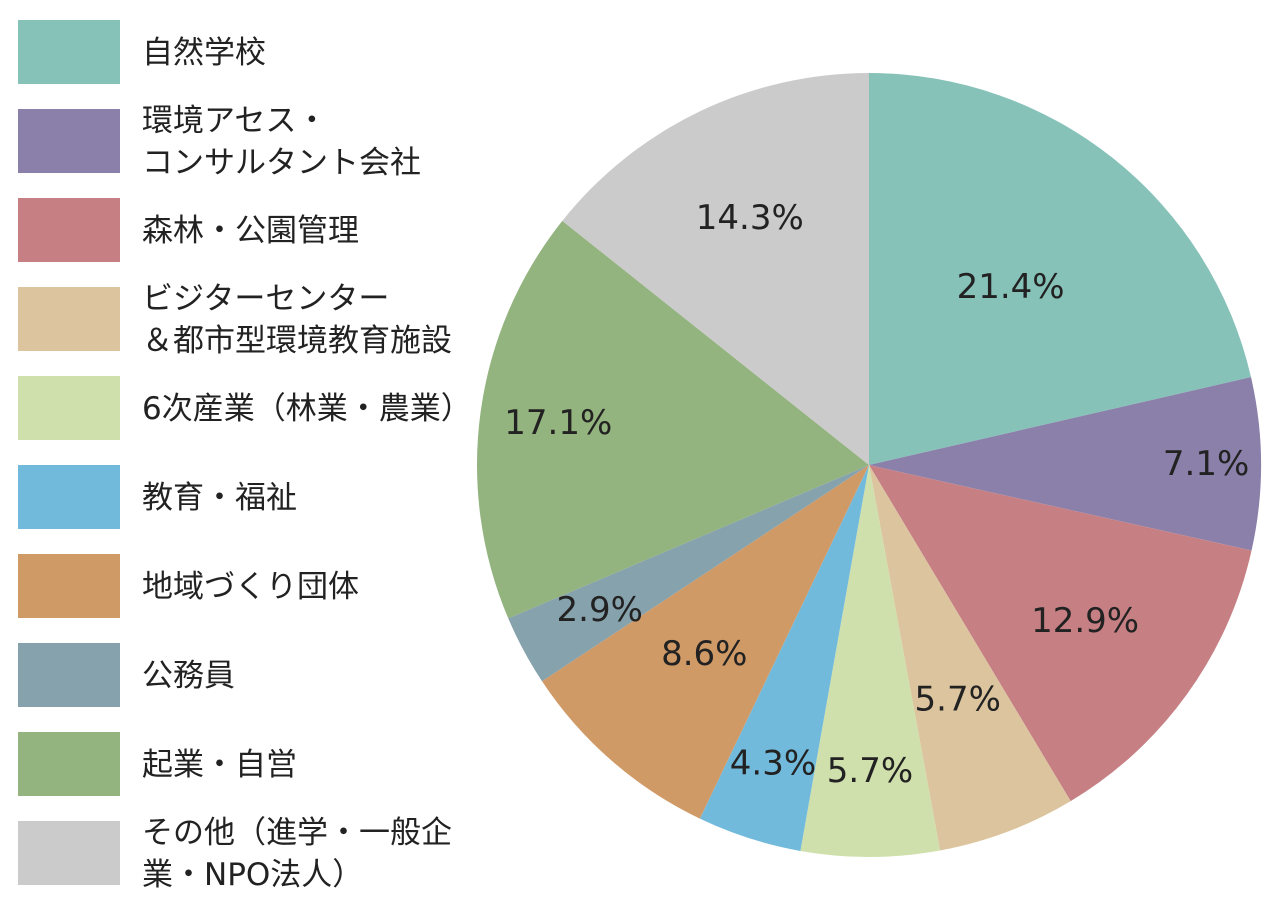 This screenshot has width=1280, height=903. I want to click on legend-label-self-employed: 起業・自営, so click(219, 765).